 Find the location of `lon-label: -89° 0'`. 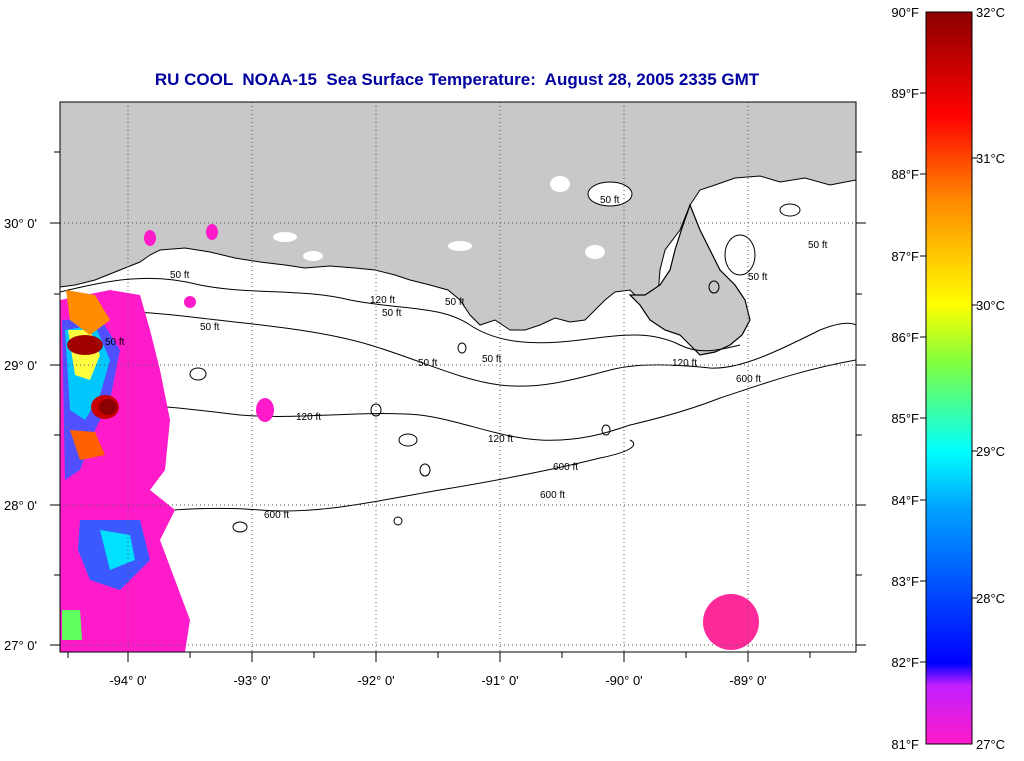

lon-label: -89° 0' is located at coordinates (747, 680).